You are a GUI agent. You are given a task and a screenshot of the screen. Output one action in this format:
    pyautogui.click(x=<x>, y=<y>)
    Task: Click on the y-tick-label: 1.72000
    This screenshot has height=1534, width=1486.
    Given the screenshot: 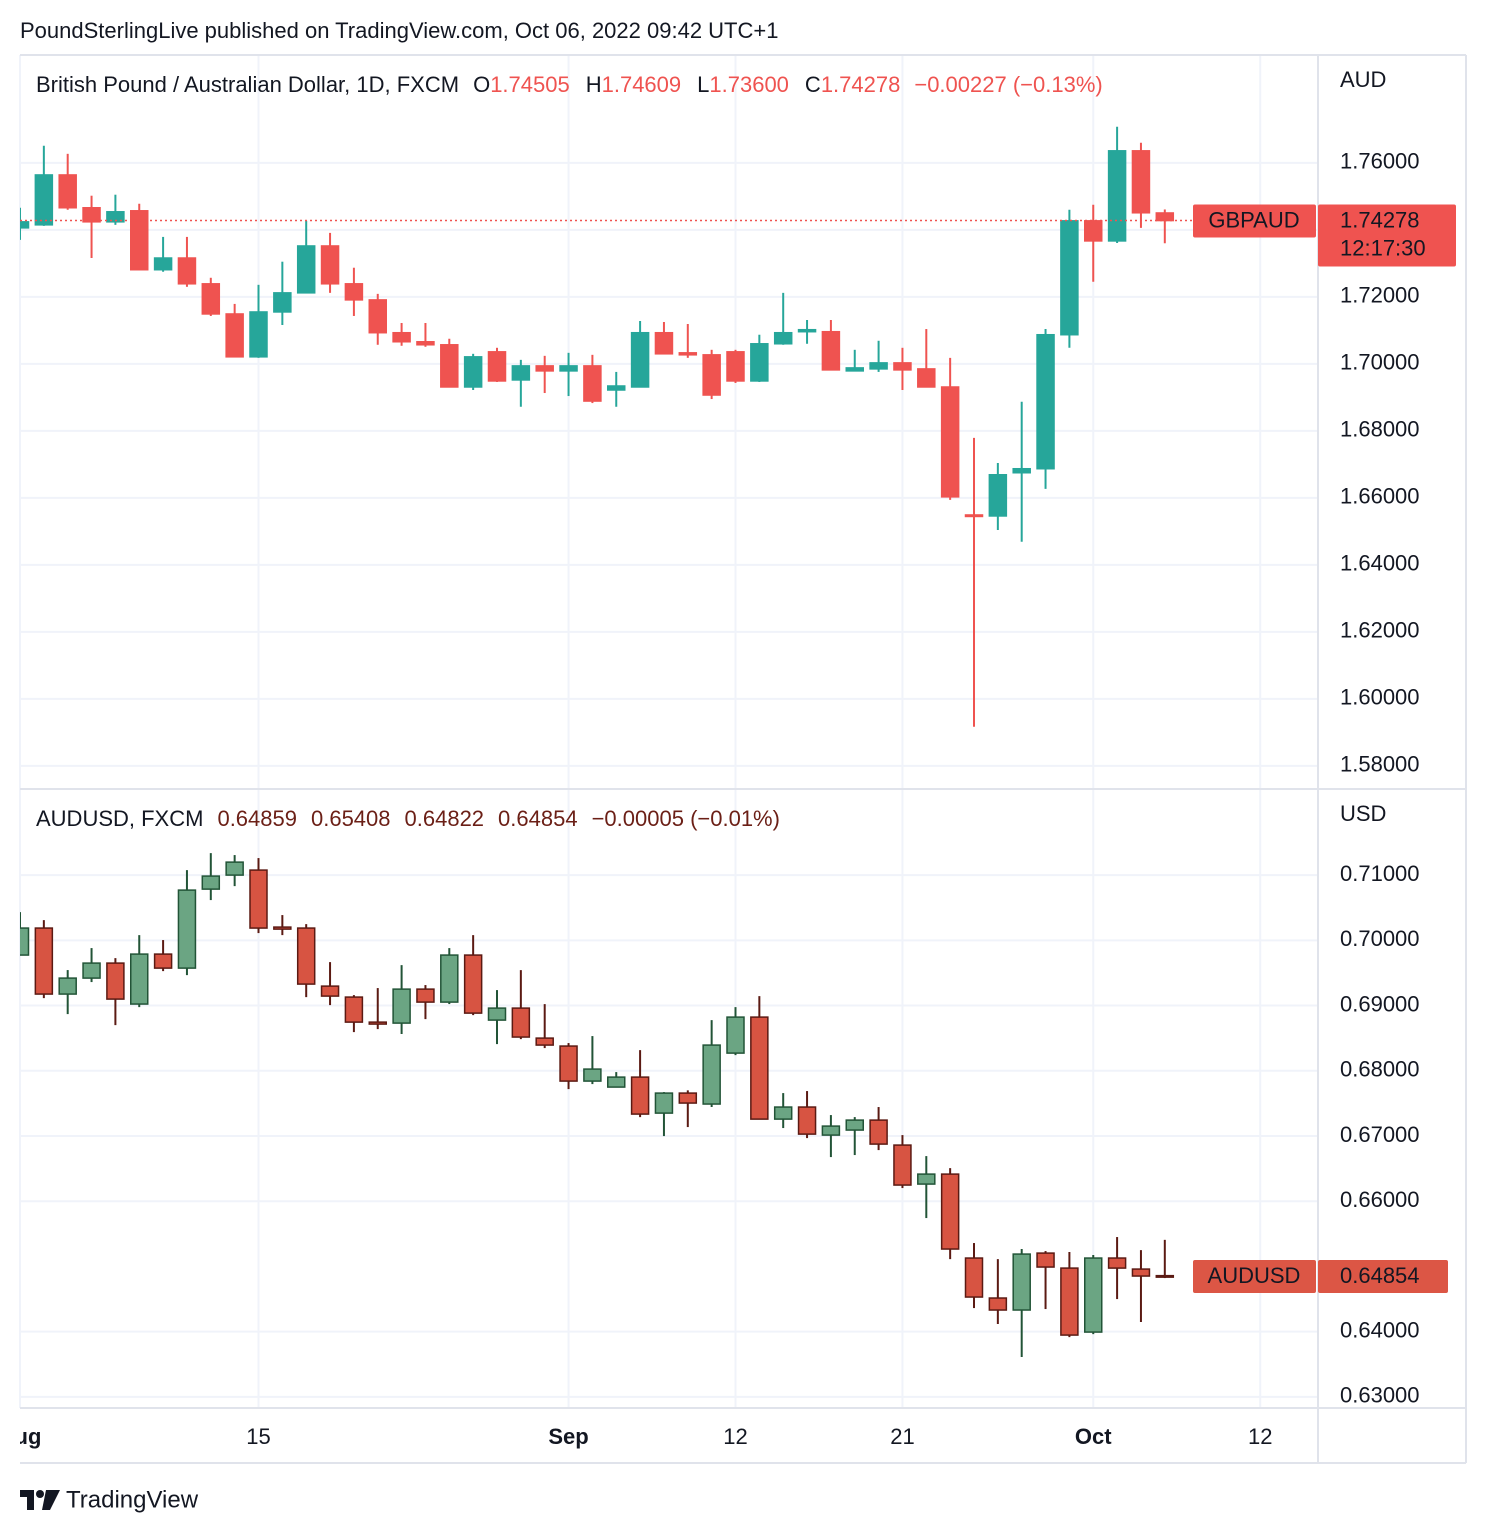 What is the action you would take?
    pyautogui.click(x=1380, y=295)
    